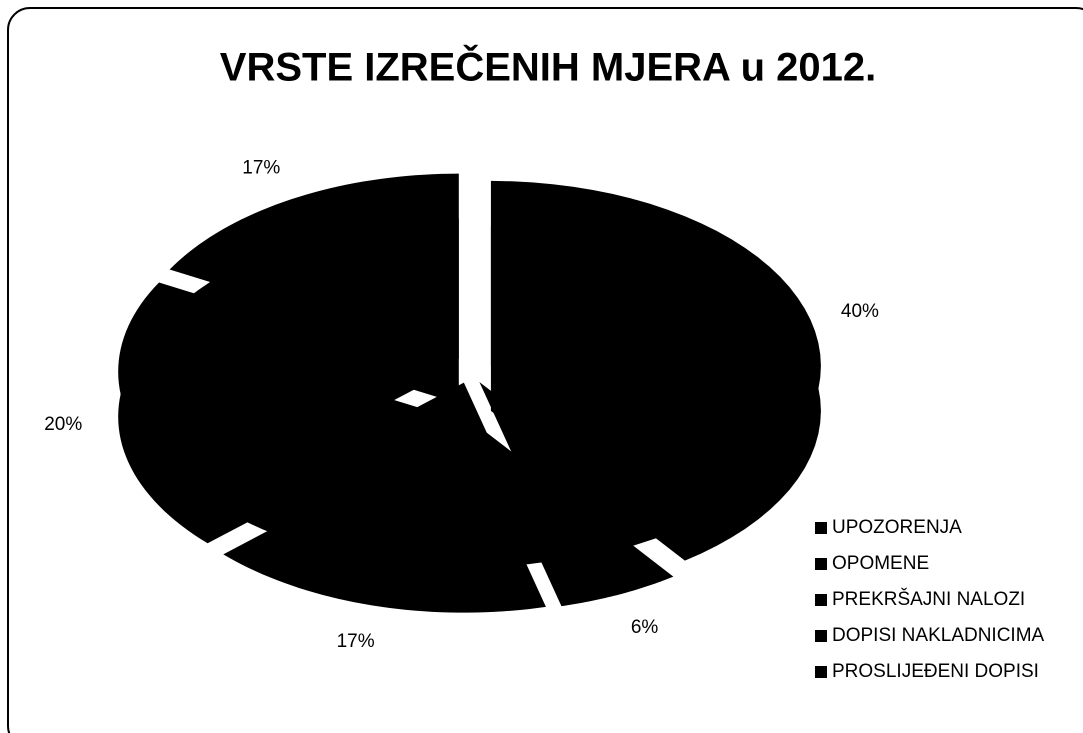 The image size is (1083, 733). What do you see at coordinates (928, 599) in the screenshot?
I see `legend-label: PREKRŠAJNI NALOZI` at bounding box center [928, 599].